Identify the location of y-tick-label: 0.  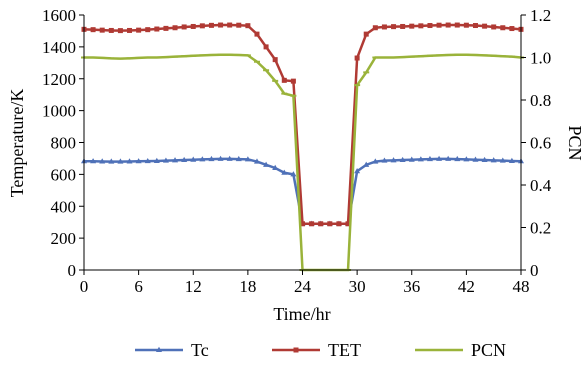
(72, 270).